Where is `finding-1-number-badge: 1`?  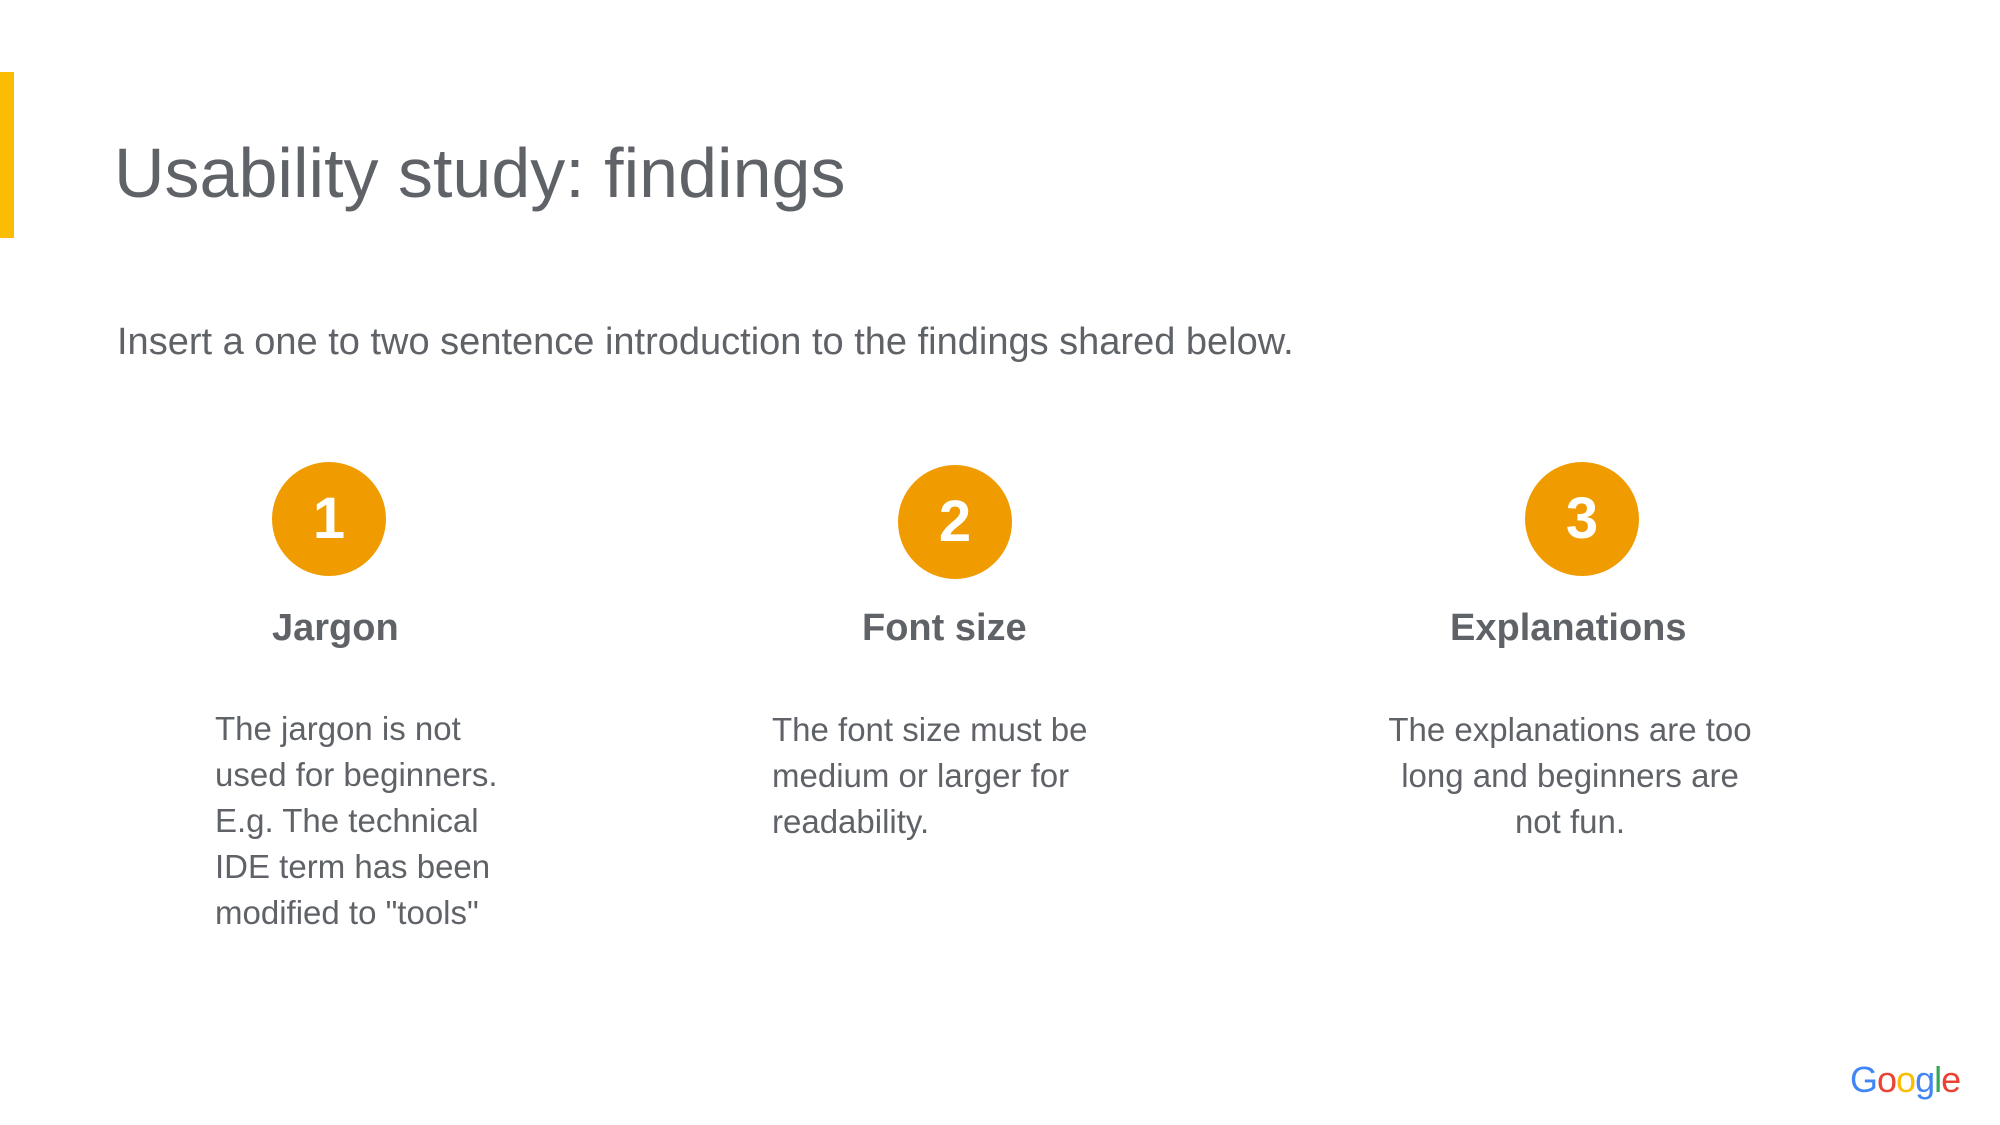 finding-1-number-badge: 1 is located at coordinates (329, 519).